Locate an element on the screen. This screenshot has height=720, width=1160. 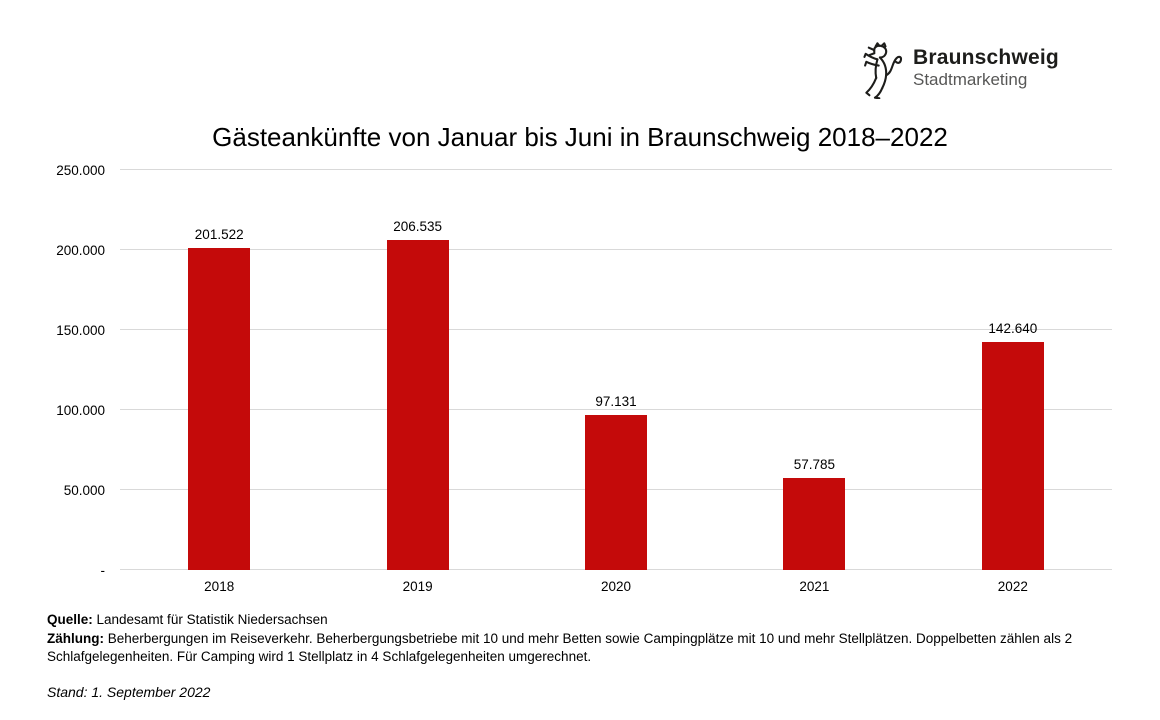
source-label: Quelle: is located at coordinates (70, 619).